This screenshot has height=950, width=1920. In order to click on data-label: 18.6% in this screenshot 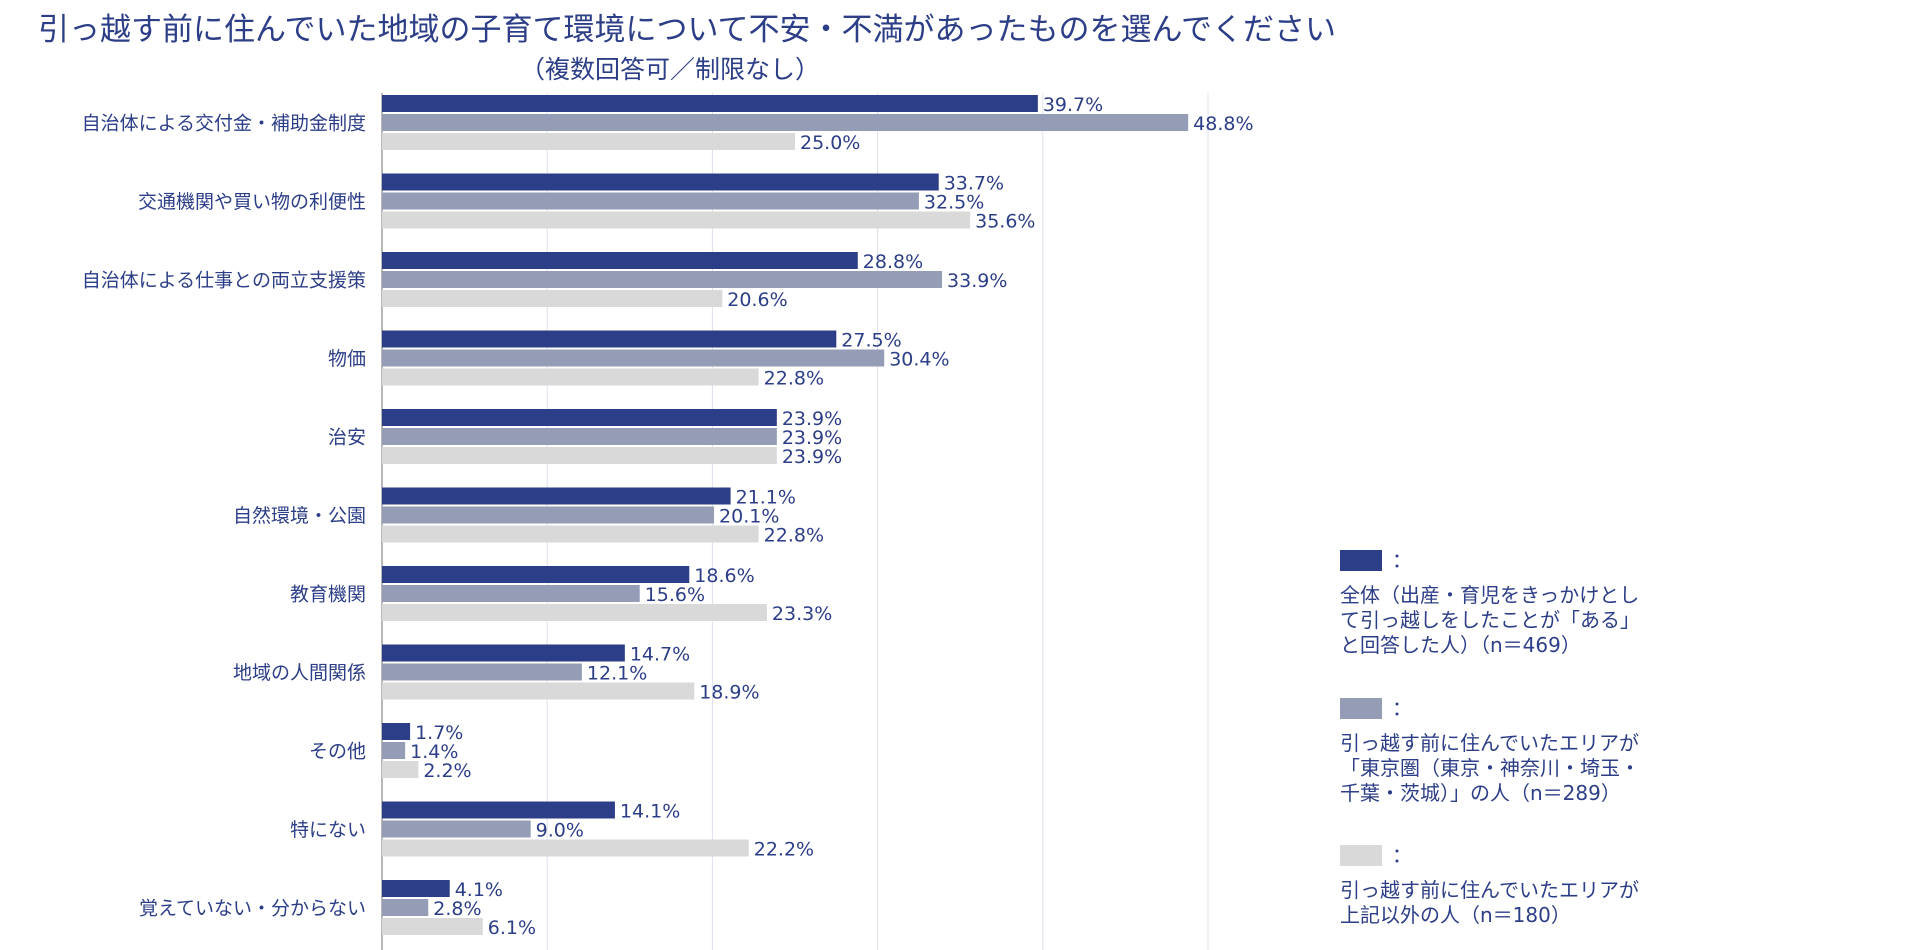, I will do `click(724, 576)`.